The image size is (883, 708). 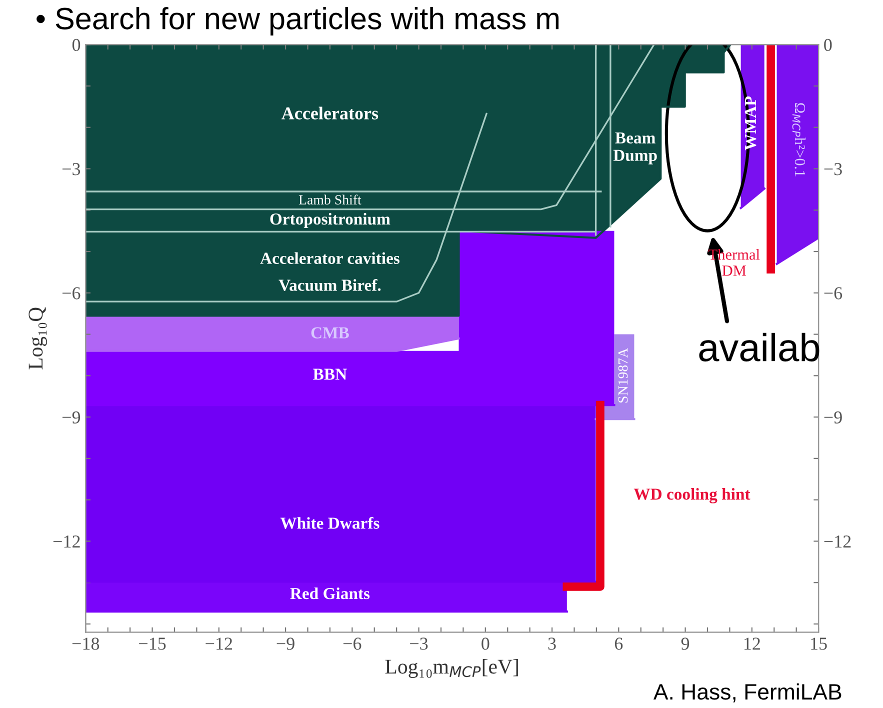 What do you see at coordinates (828, 45) in the screenshot?
I see `y2-tick-label: 0` at bounding box center [828, 45].